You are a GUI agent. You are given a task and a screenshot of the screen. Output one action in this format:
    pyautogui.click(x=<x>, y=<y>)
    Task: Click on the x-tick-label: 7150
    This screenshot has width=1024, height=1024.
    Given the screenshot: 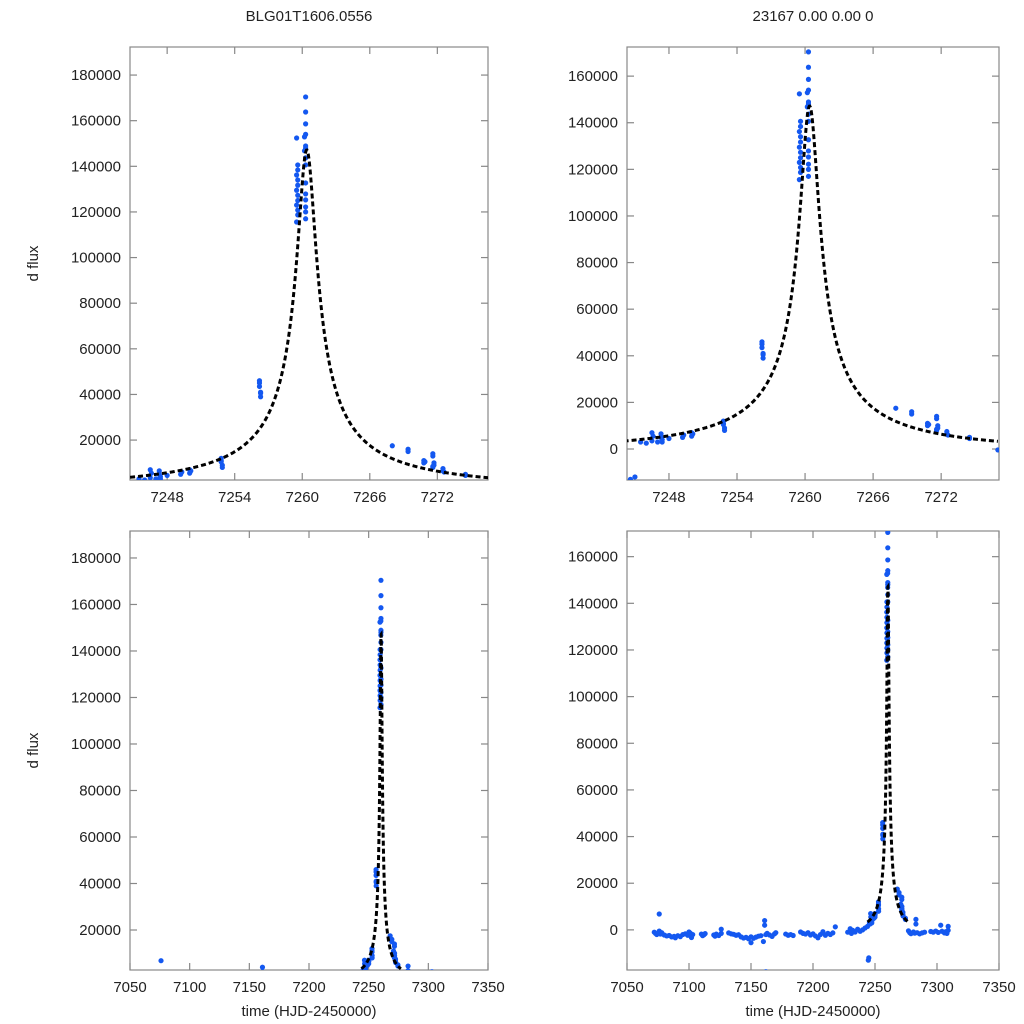 What is the action you would take?
    pyautogui.click(x=249, y=987)
    